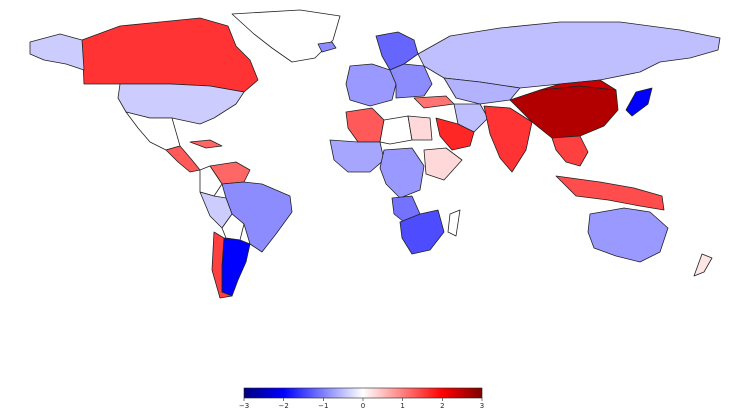 The height and width of the screenshot is (410, 729). I want to click on region-india, so click(508, 139).